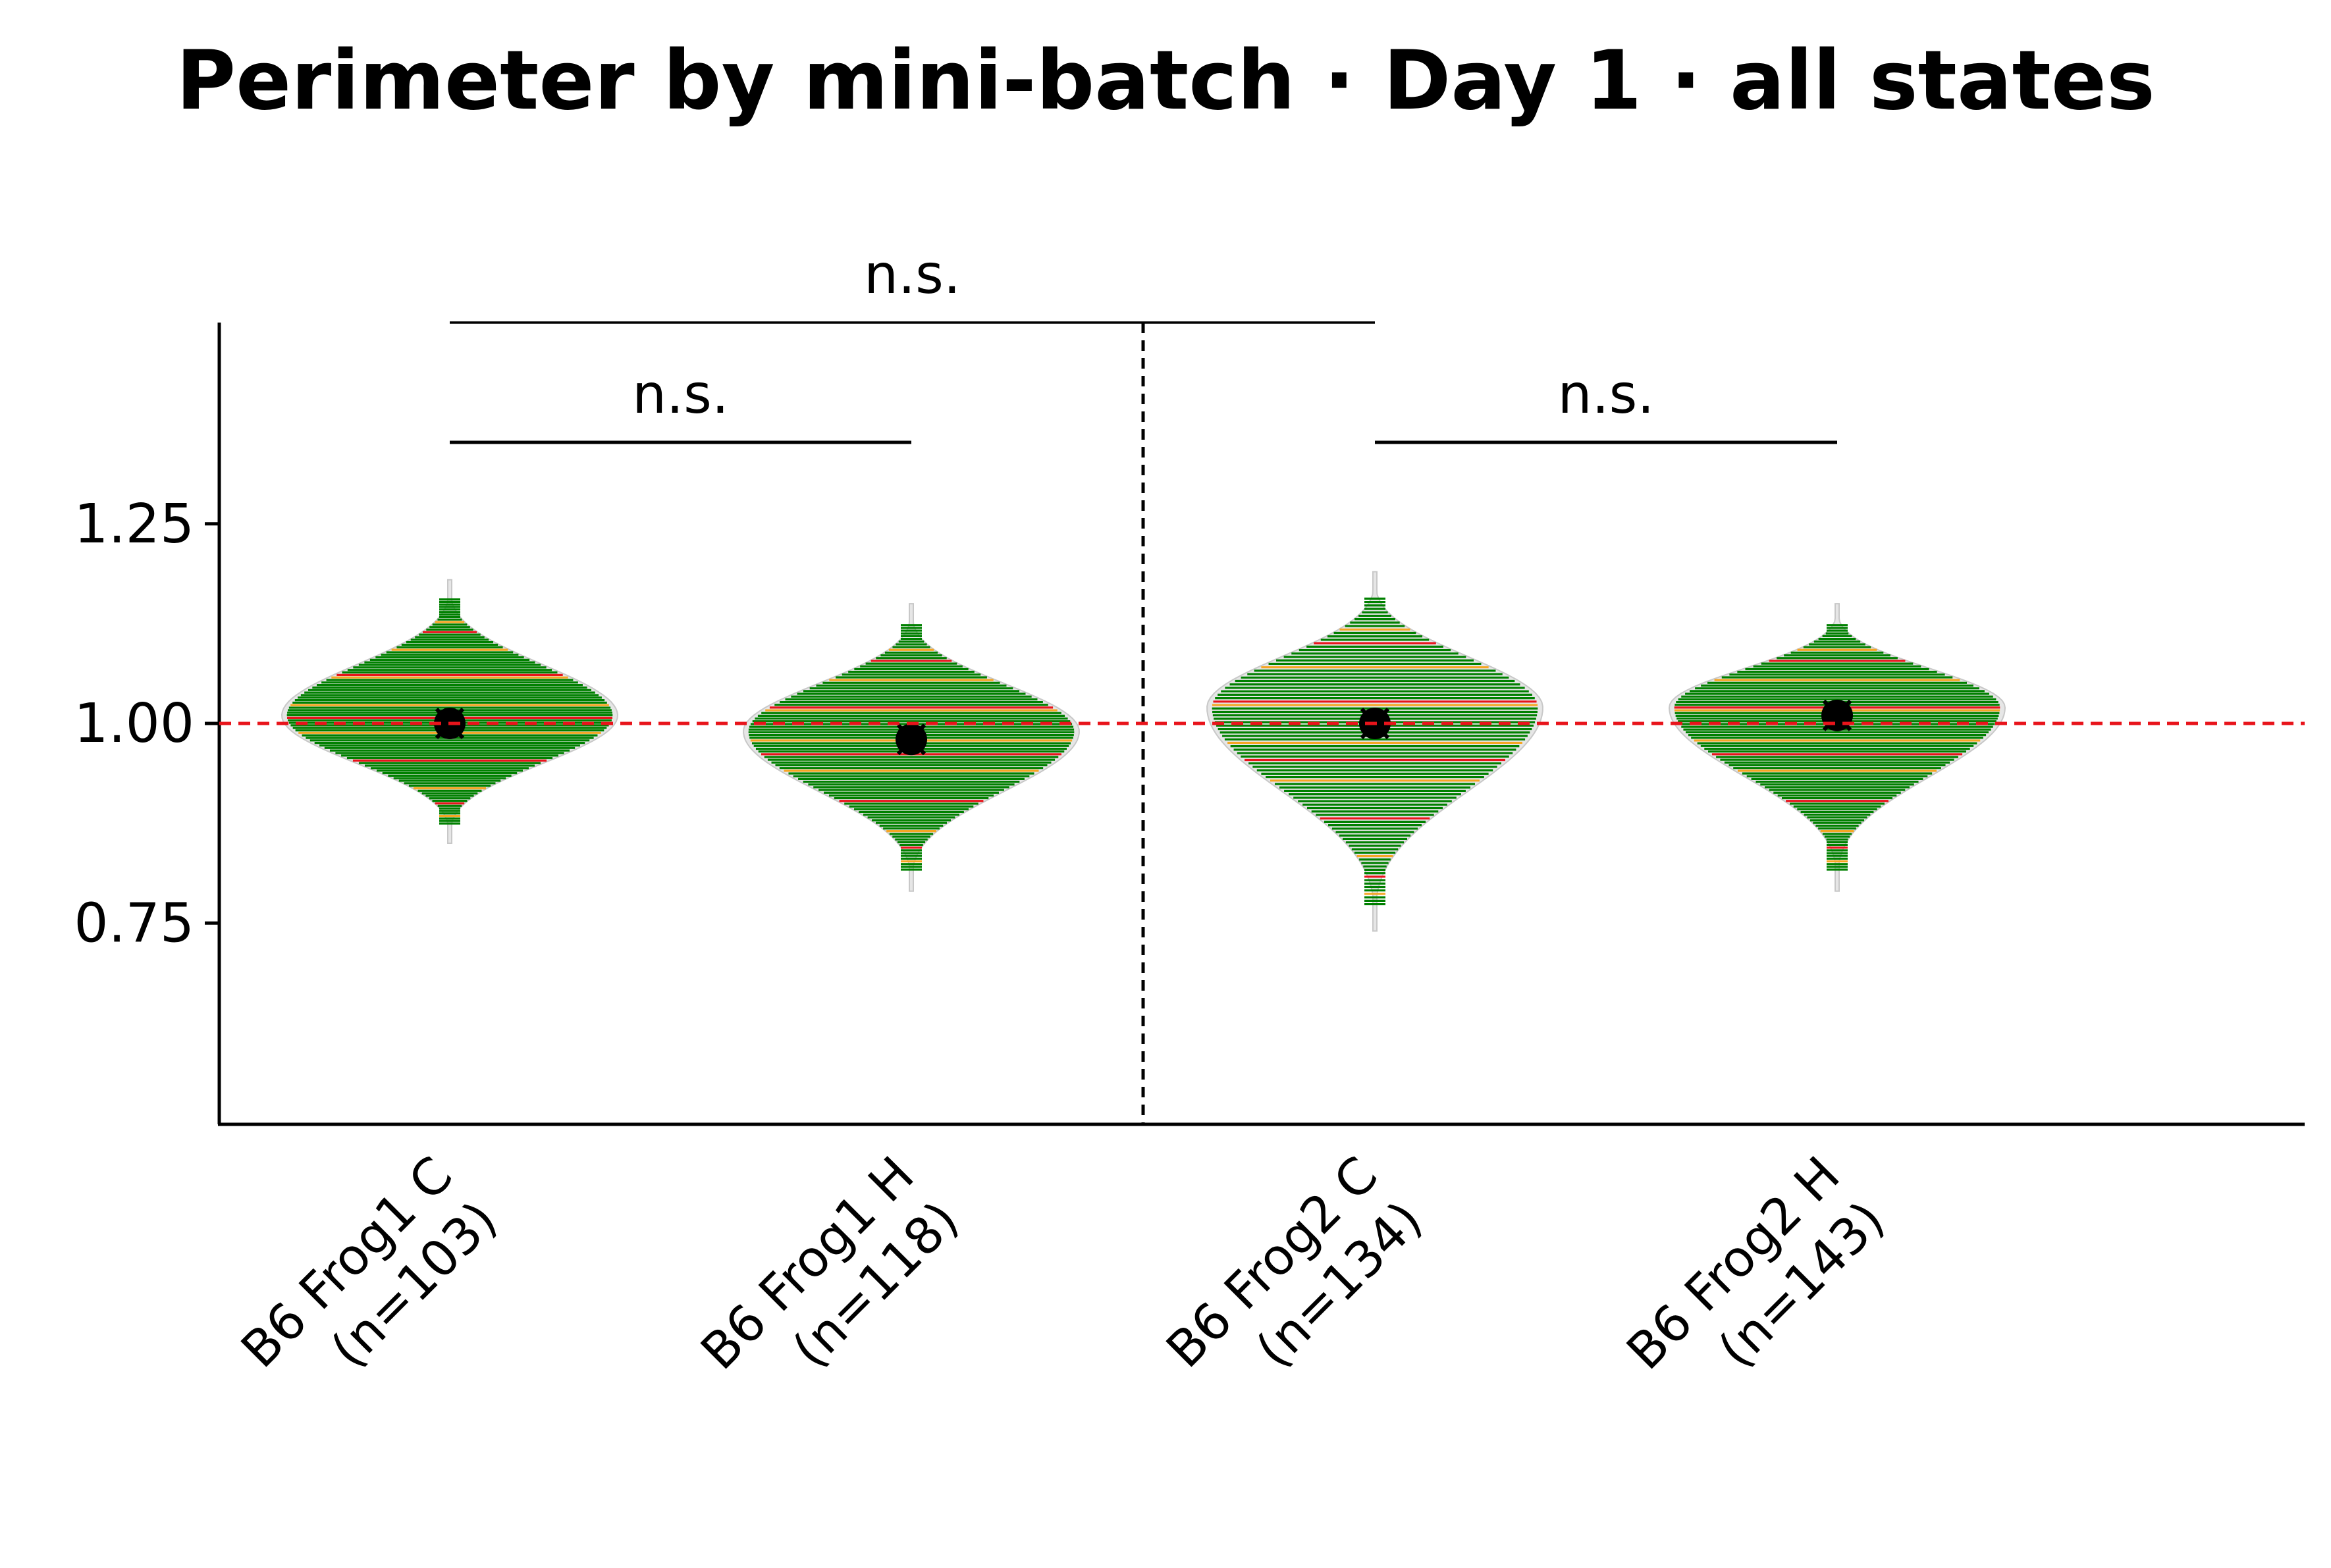 The height and width of the screenshot is (1568, 2331). Describe the element at coordinates (1755, 1285) in the screenshot. I see `x-tick-label: B6 Frog2 H(n=143)` at that location.